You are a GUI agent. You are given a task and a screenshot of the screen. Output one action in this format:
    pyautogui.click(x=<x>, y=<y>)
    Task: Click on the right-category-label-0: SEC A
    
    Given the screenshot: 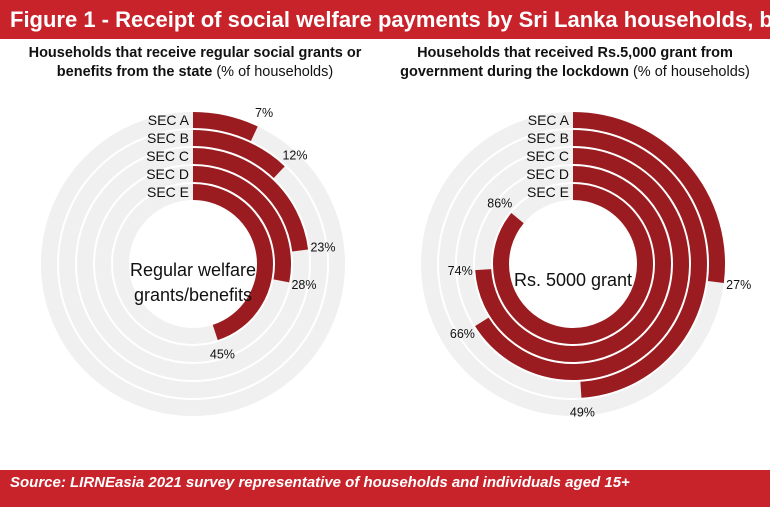 What is the action you would take?
    pyautogui.click(x=549, y=120)
    